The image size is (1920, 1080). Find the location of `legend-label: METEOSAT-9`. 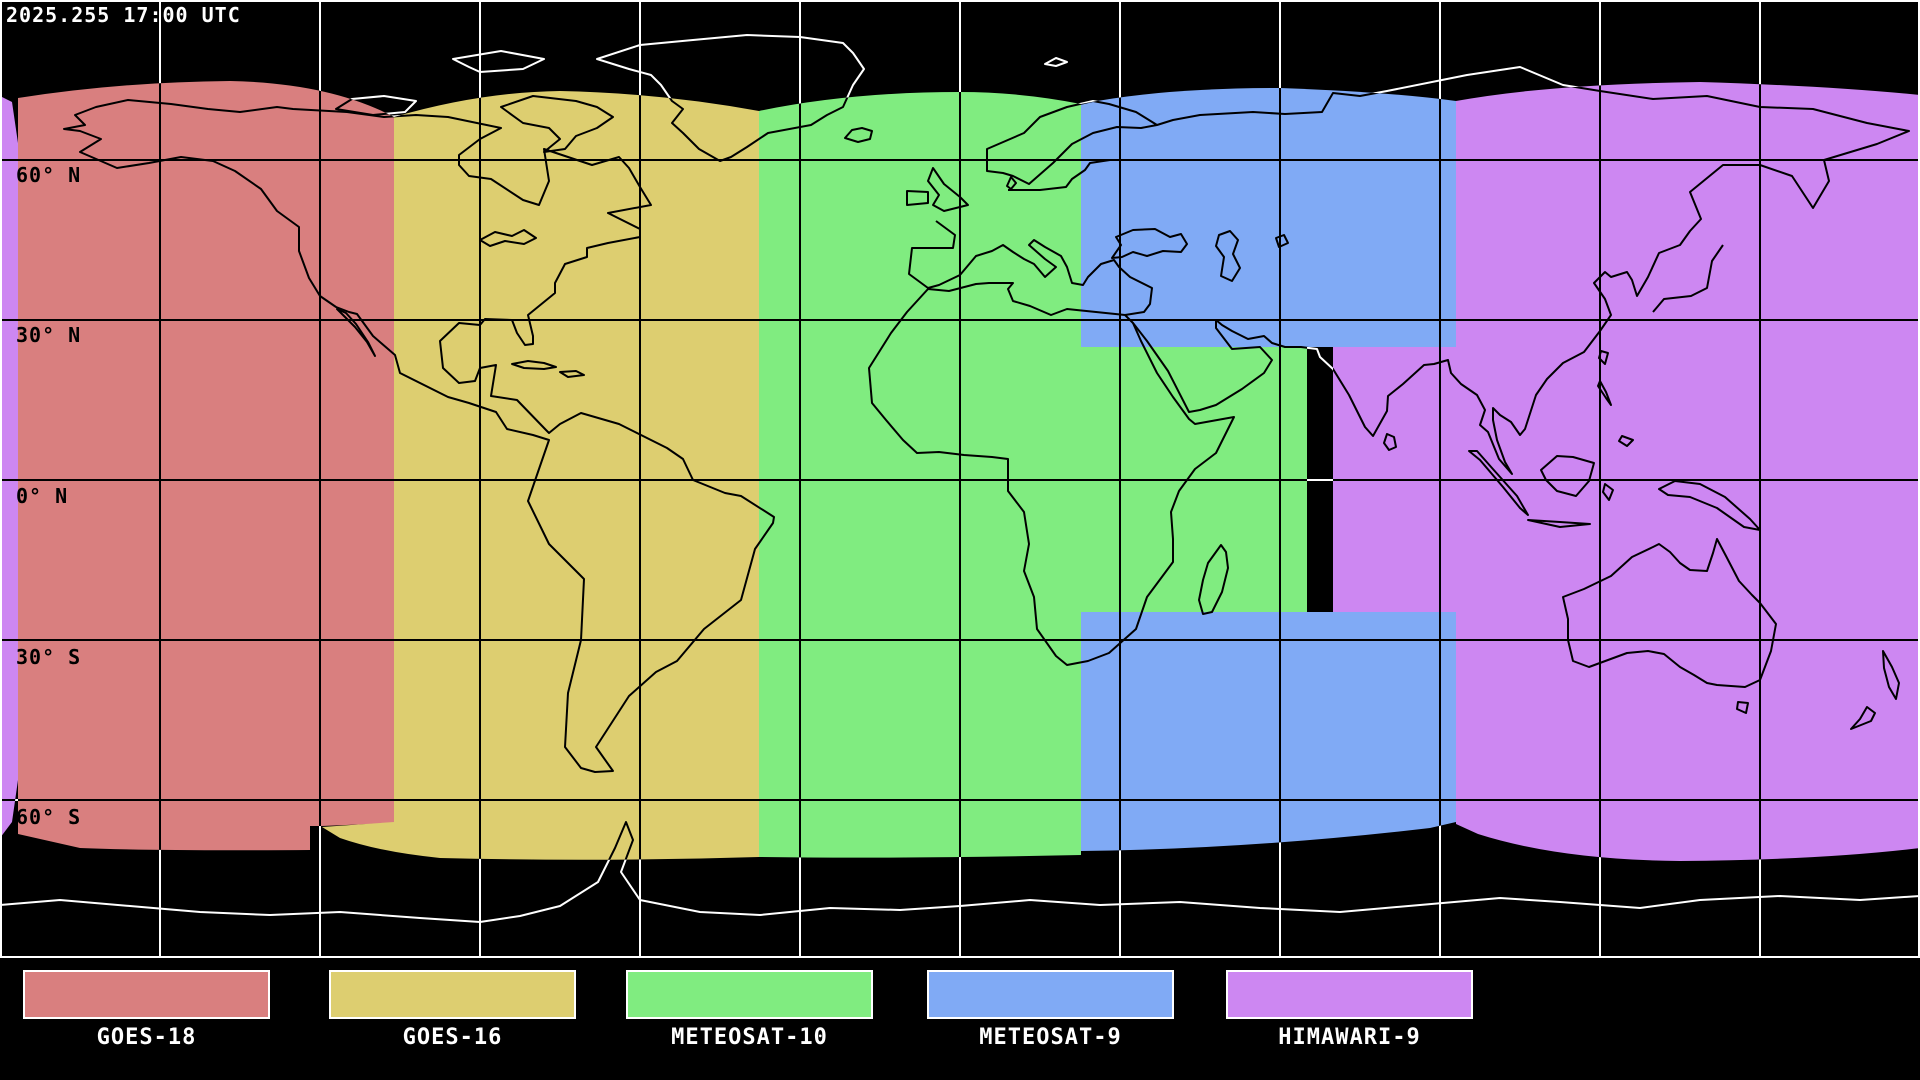

legend-label: METEOSAT-9 is located at coordinates (1050, 1037).